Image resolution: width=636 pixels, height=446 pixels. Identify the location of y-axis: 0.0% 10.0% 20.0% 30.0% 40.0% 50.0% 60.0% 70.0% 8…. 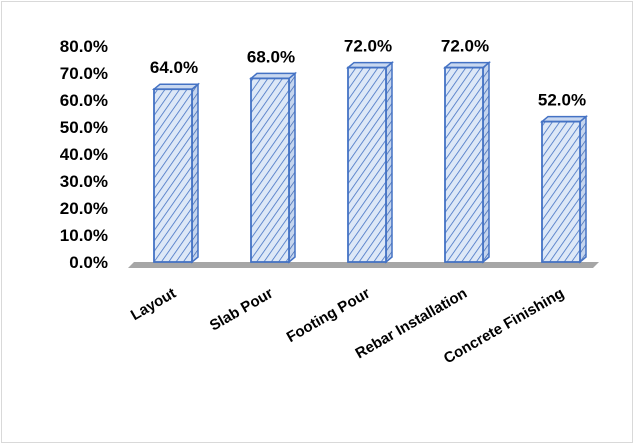
(84, 154).